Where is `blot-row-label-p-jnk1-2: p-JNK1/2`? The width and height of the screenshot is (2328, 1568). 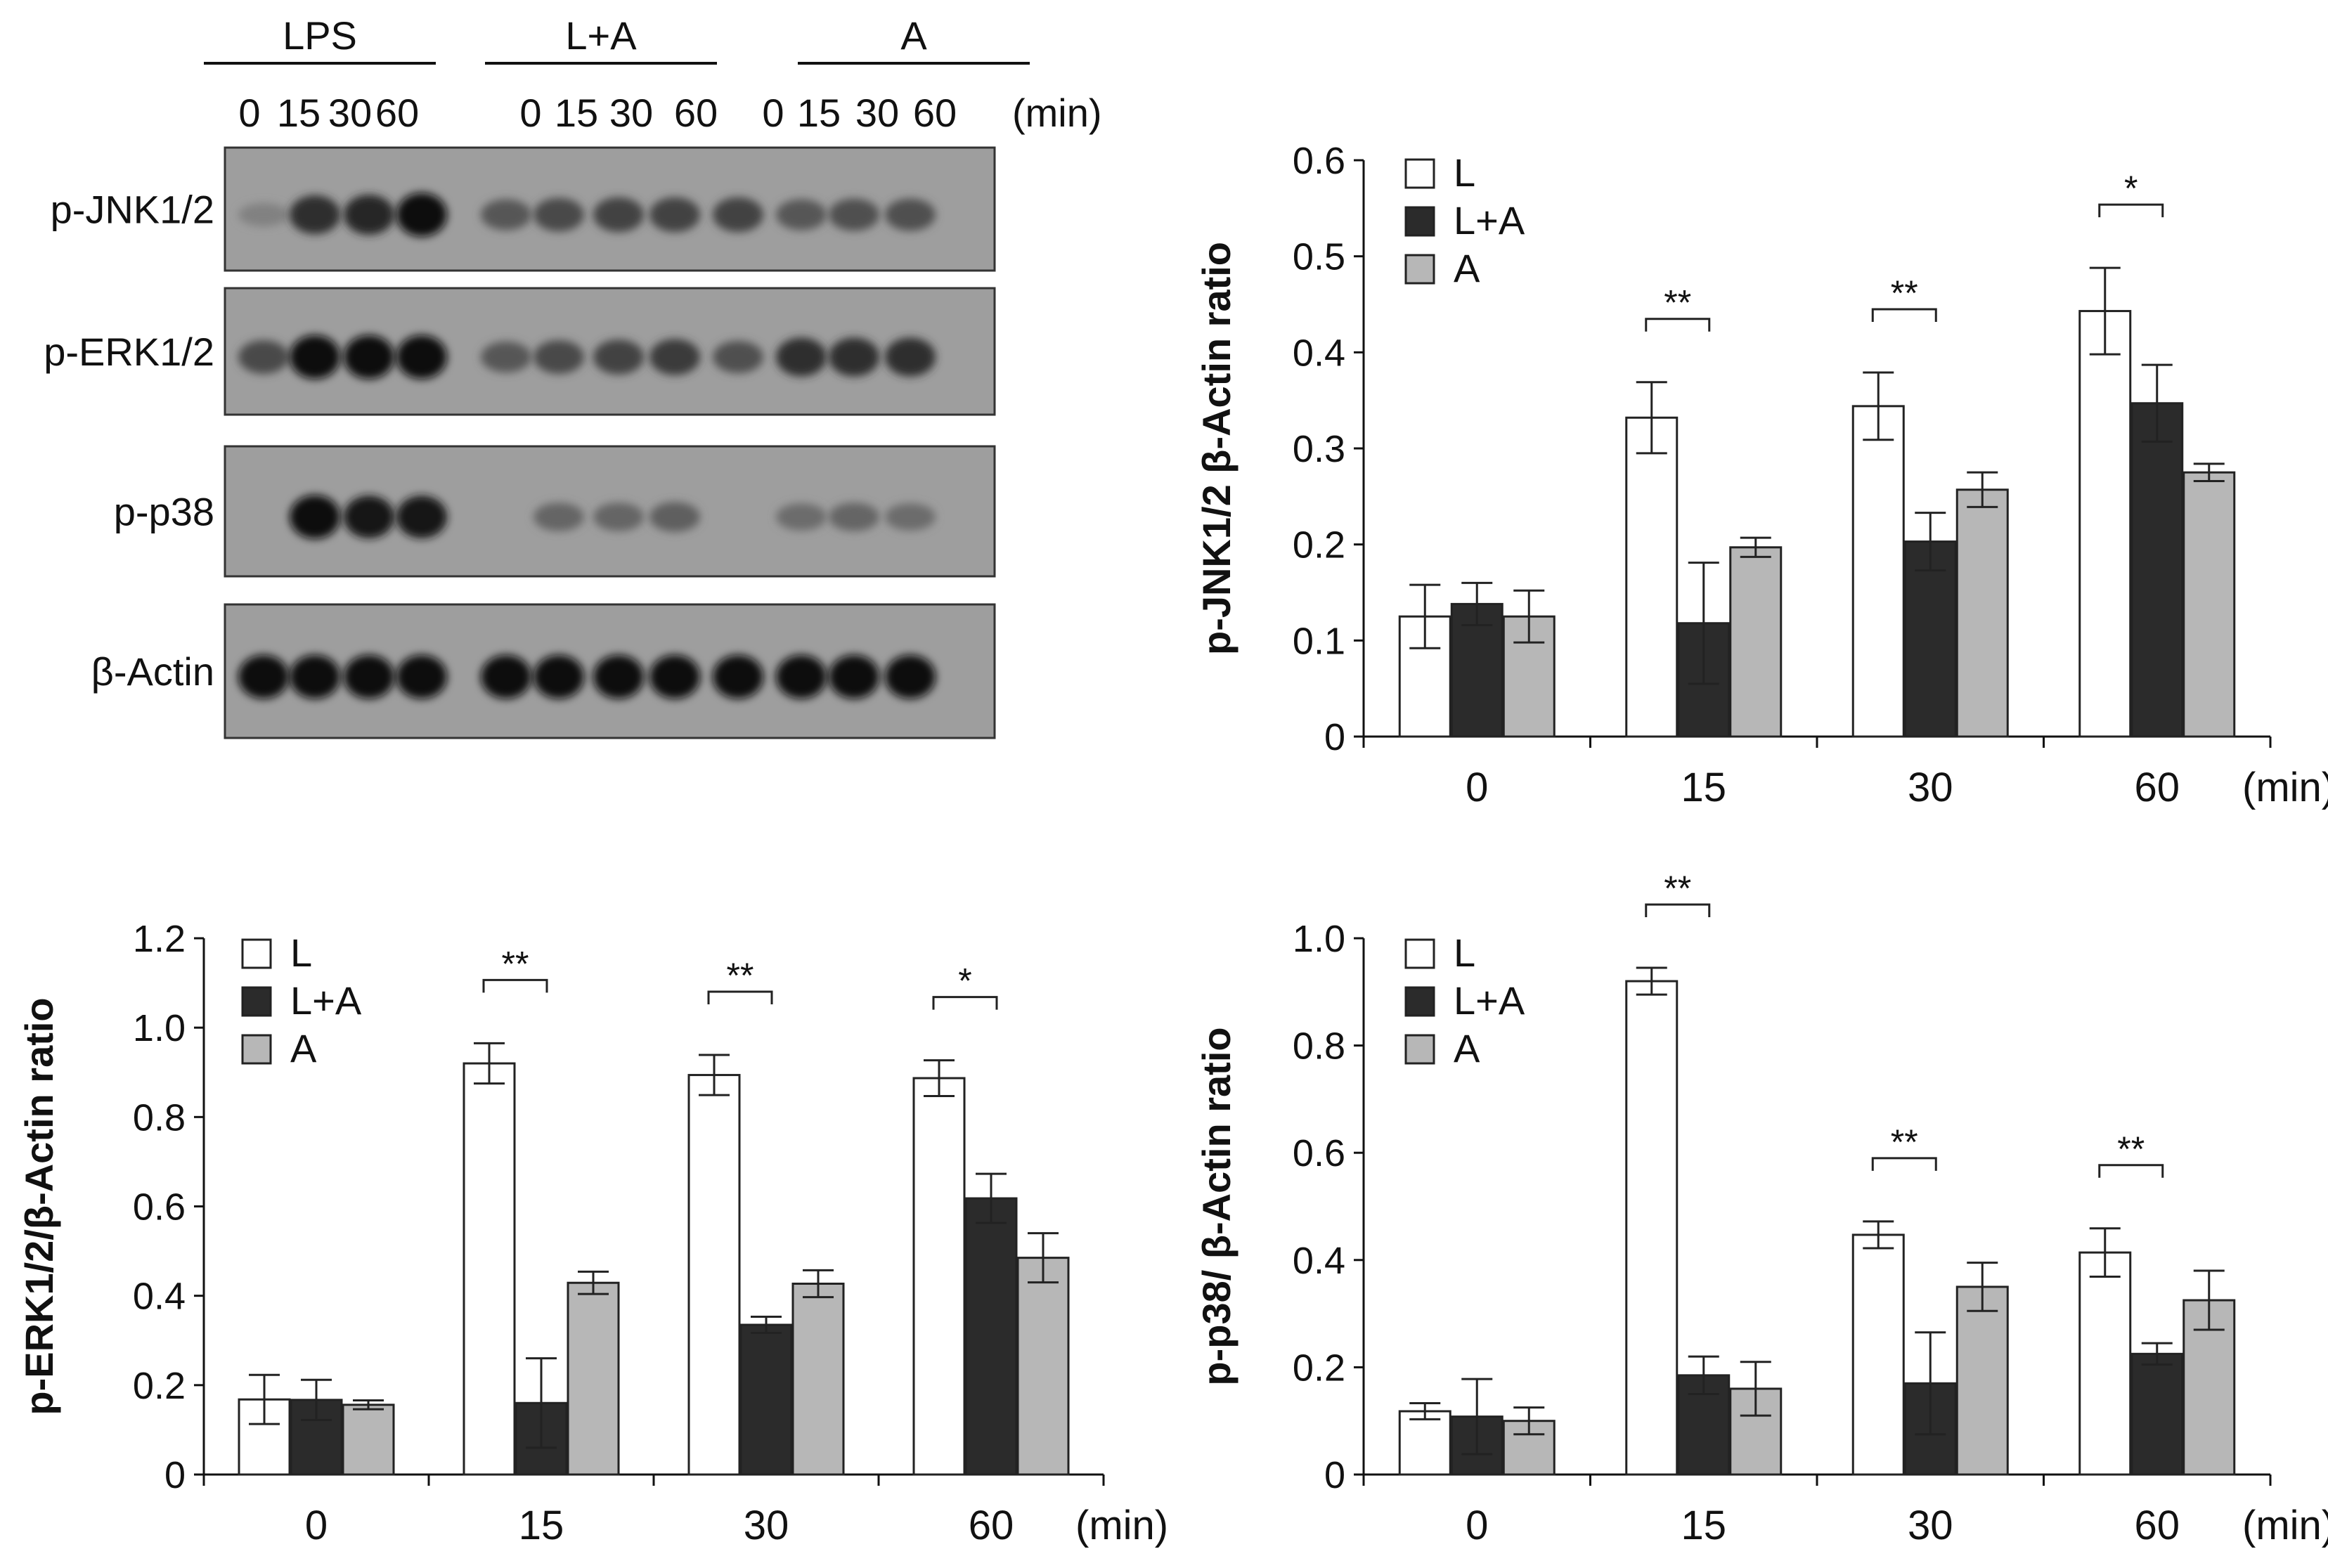
blot-row-label-p-jnk1-2: p-JNK1/2 is located at coordinates (132, 210).